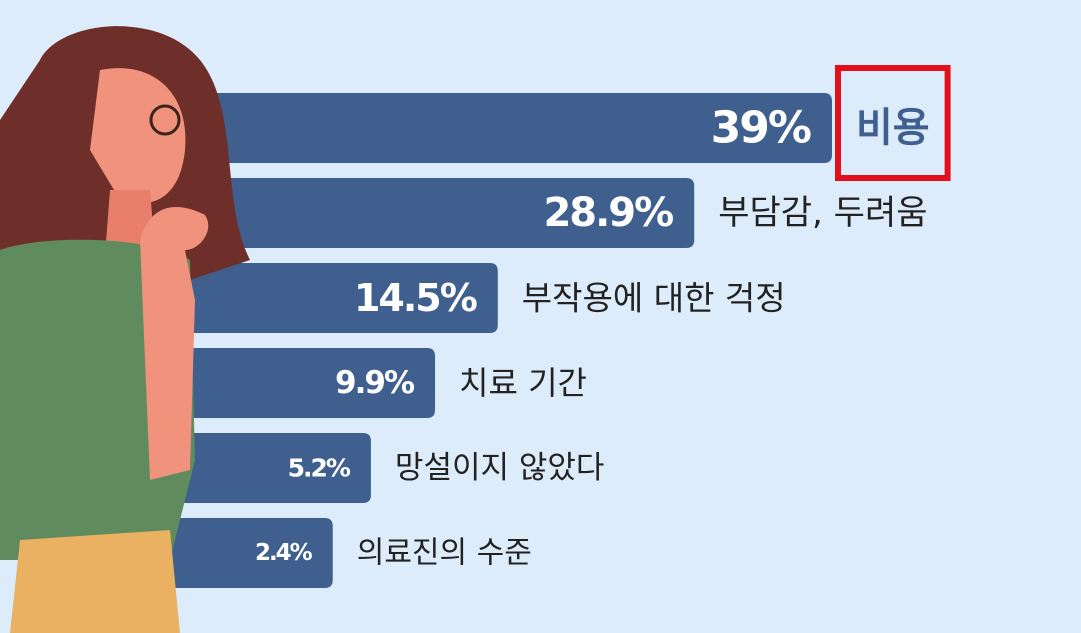  Describe the element at coordinates (375, 383) in the screenshot. I see `value-label: 9.9%` at that location.